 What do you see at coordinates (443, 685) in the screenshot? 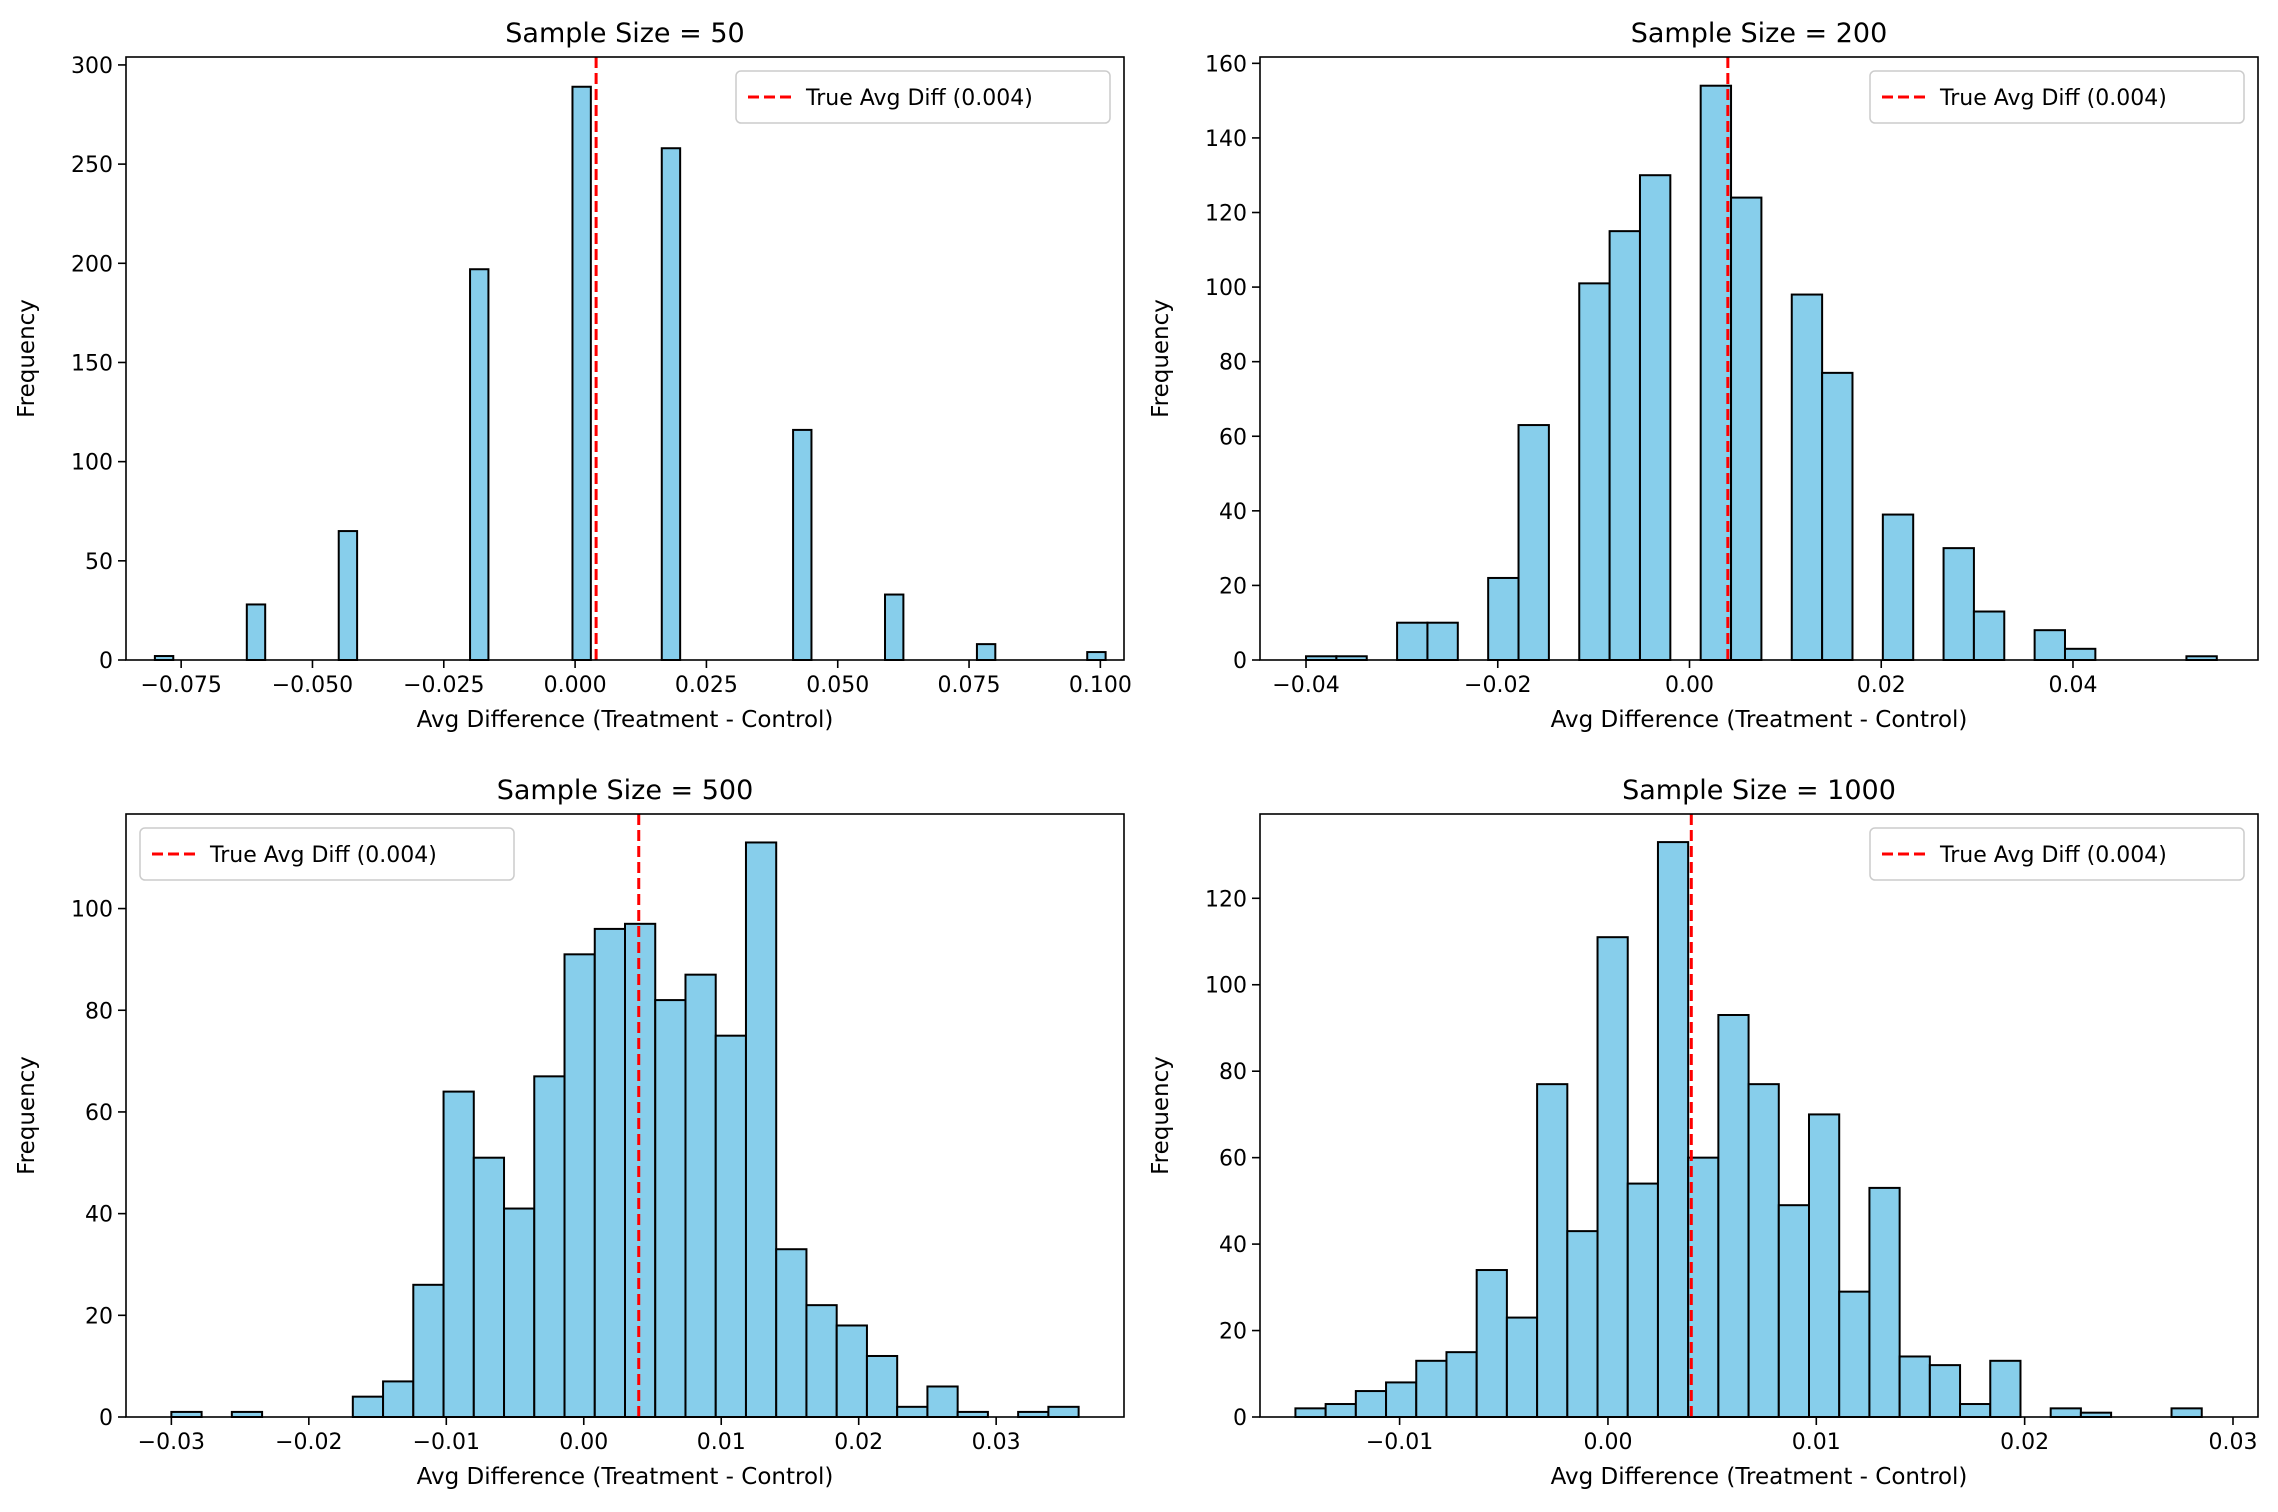
I see `x-tick-label: −0.025` at bounding box center [443, 685].